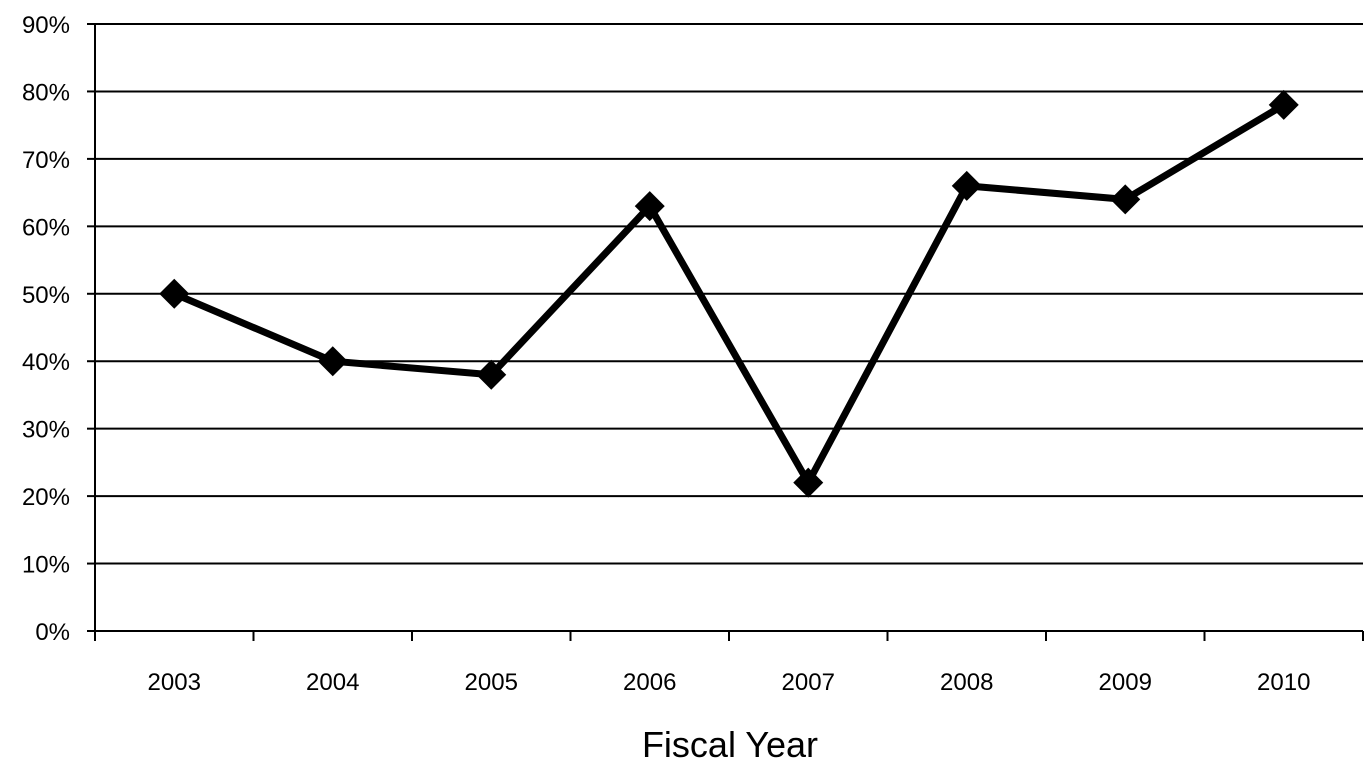 Image resolution: width=1365 pixels, height=761 pixels. Describe the element at coordinates (808, 682) in the screenshot. I see `x-tick-label: 2007` at that location.